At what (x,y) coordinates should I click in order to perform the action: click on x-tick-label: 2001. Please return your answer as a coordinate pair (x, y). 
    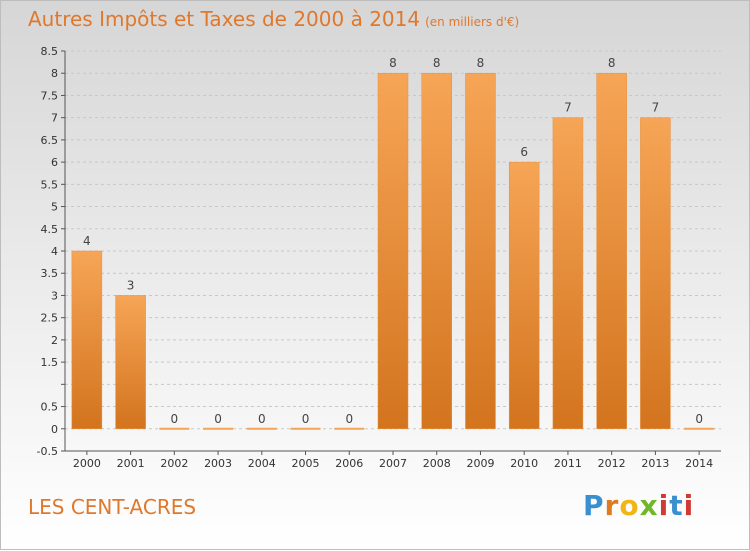
    Looking at the image, I should click on (131, 463).